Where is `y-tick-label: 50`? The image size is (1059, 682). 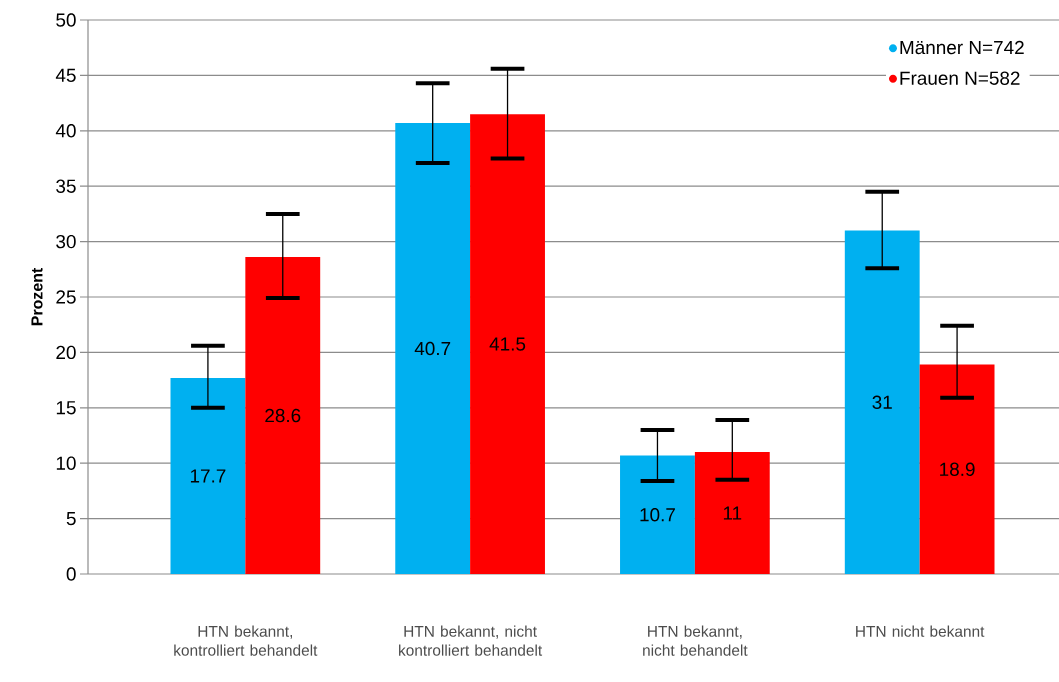 y-tick-label: 50 is located at coordinates (66, 20).